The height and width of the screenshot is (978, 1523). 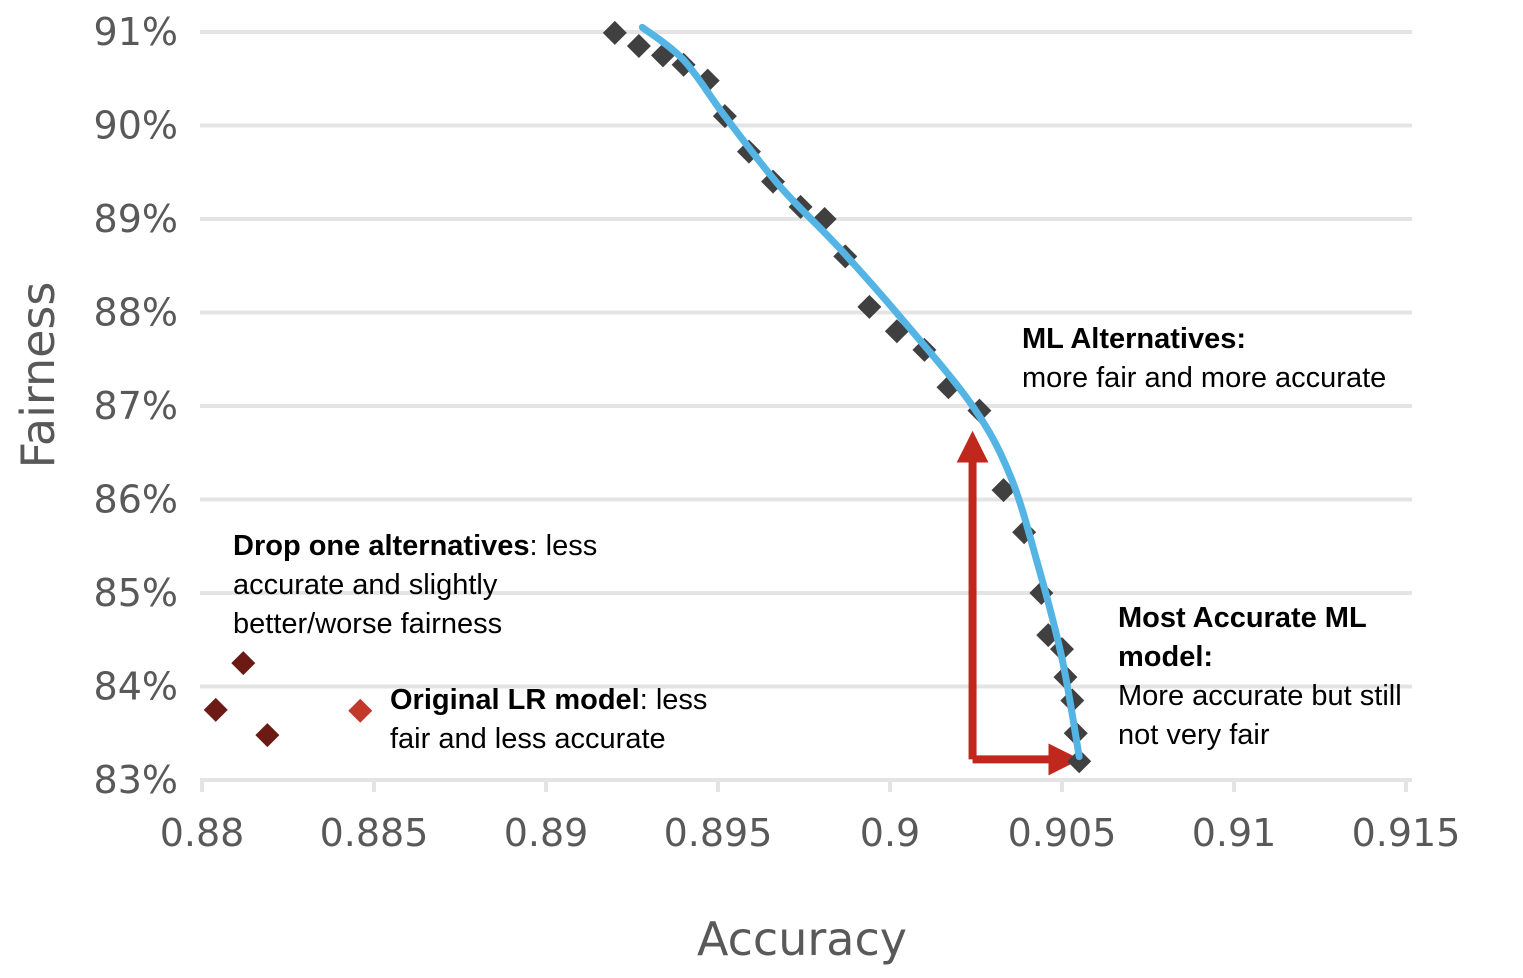 I want to click on x-tick-label: 0.915, so click(x=1406, y=833).